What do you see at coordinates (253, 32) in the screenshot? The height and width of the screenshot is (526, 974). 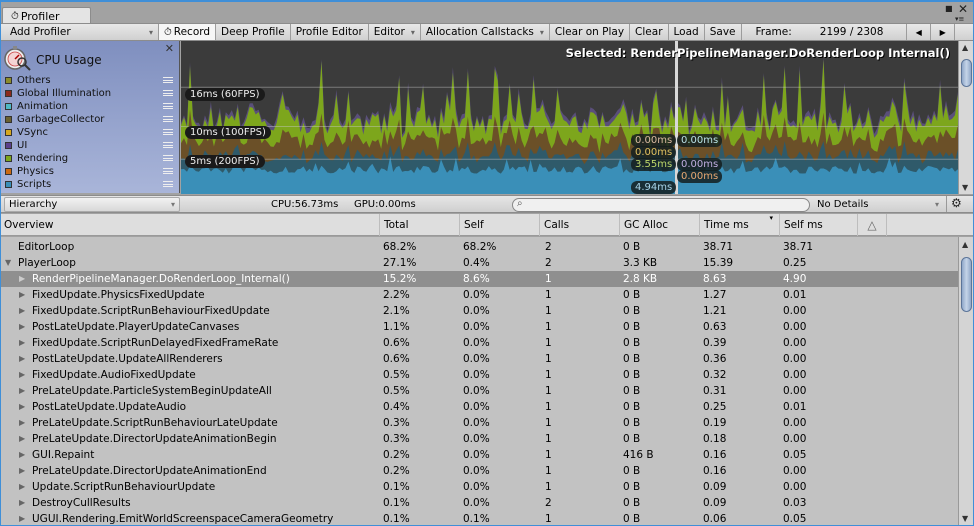 I see `deep-profile-button: Deep Profile` at bounding box center [253, 32].